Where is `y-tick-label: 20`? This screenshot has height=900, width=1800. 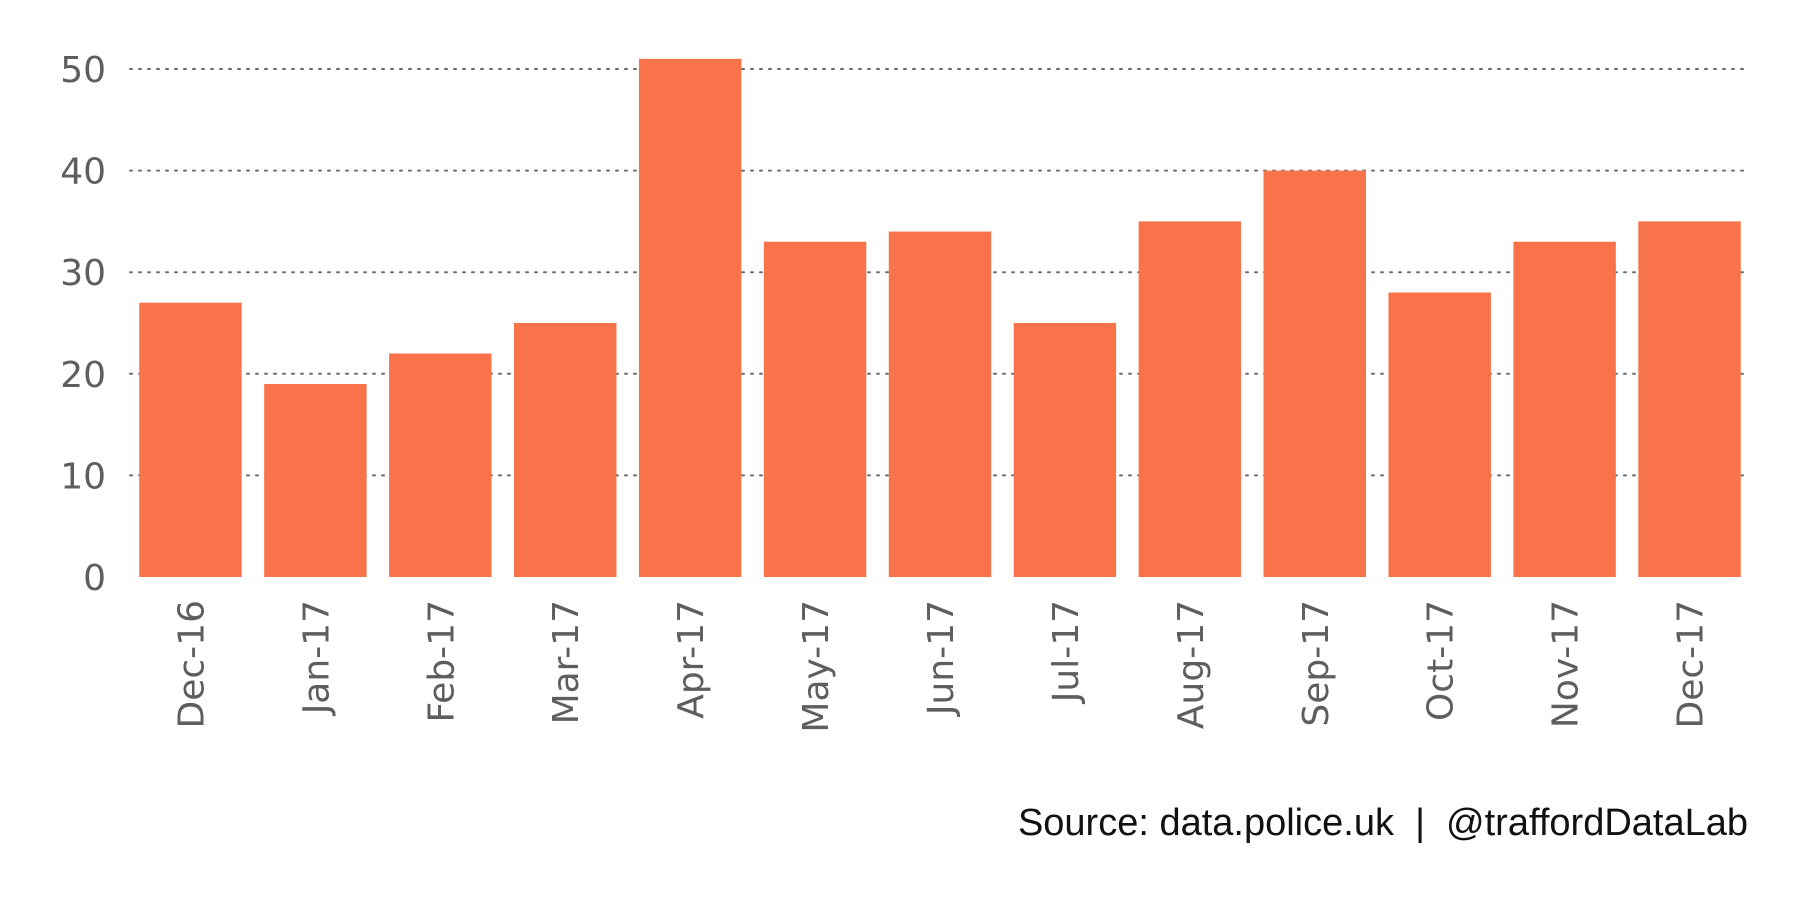 y-tick-label: 20 is located at coordinates (83, 375).